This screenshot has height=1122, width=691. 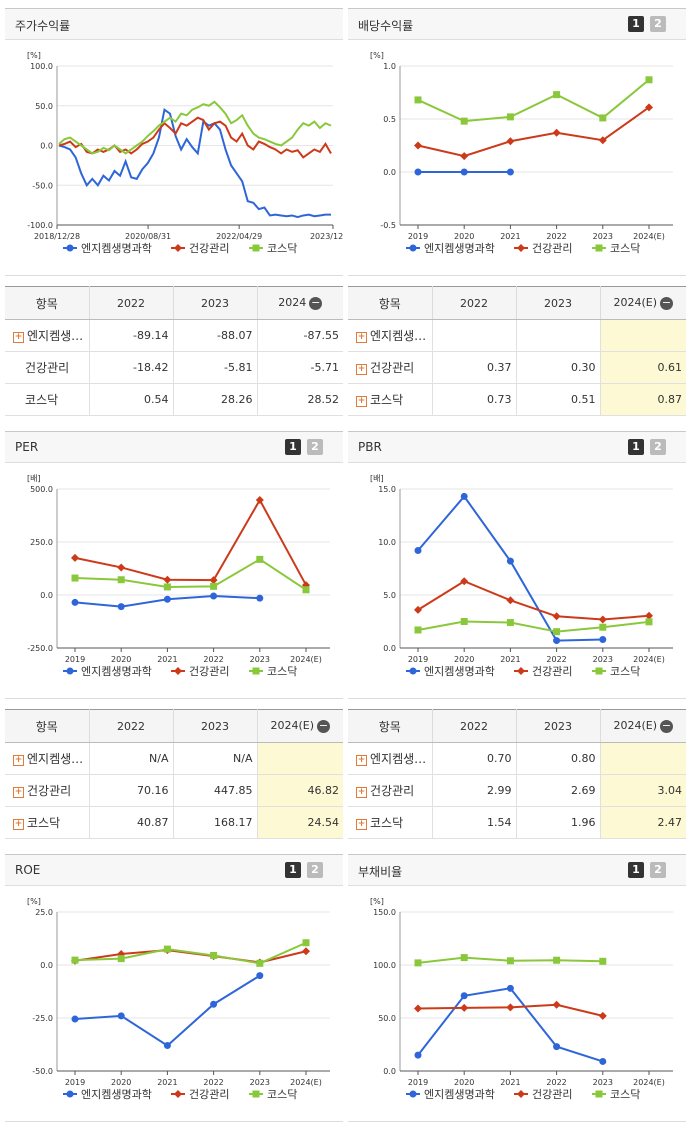 I want to click on x-tick-label: 2024(E), so click(x=649, y=1082).